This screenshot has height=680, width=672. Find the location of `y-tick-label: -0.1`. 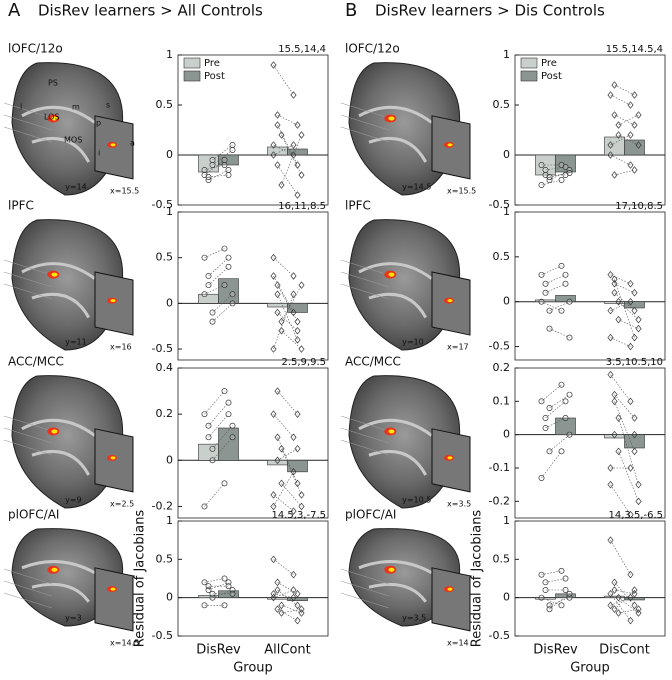

y-tick-label: -0.1 is located at coordinates (499, 467).